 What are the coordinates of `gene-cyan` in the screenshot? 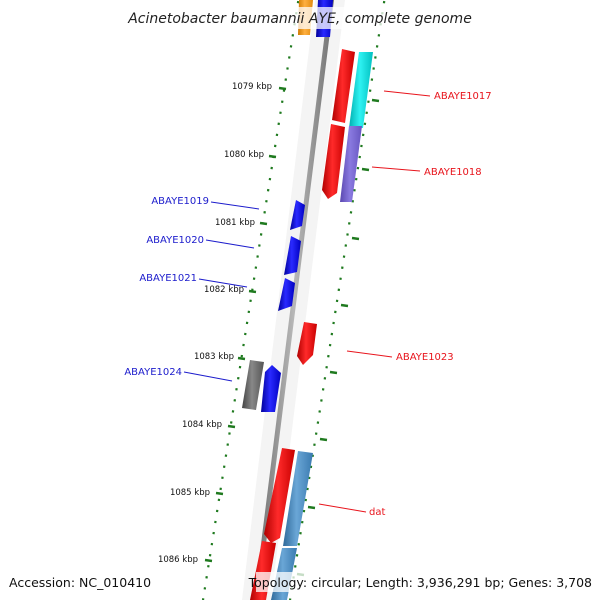 It's located at (361, 90).